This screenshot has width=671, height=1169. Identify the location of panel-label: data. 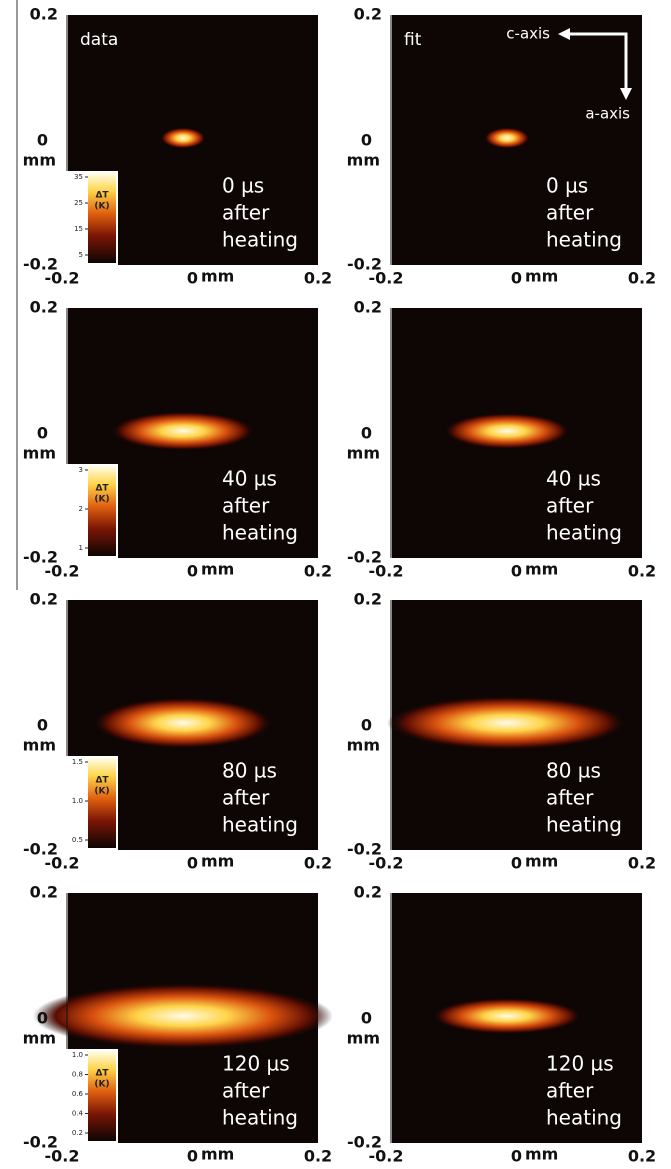
(99, 40).